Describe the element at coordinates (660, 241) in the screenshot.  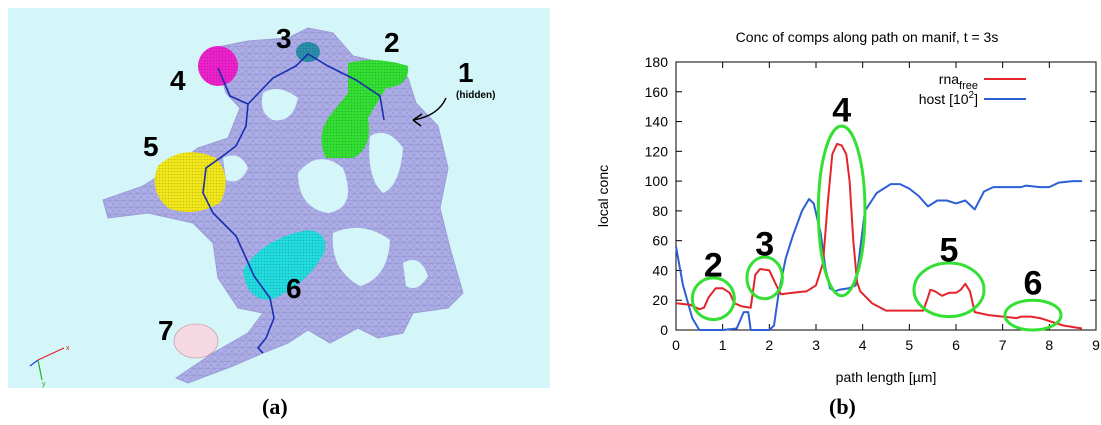
I see `y-tick-label: 60` at that location.